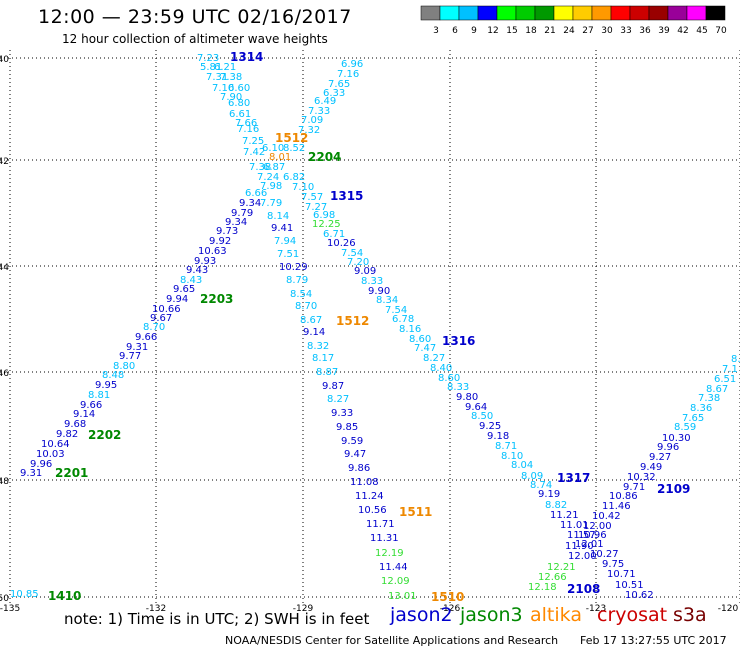 The height and width of the screenshot is (650, 740). Describe the element at coordinates (225, 67) in the screenshot. I see `wave-height-label: 6.21` at that location.